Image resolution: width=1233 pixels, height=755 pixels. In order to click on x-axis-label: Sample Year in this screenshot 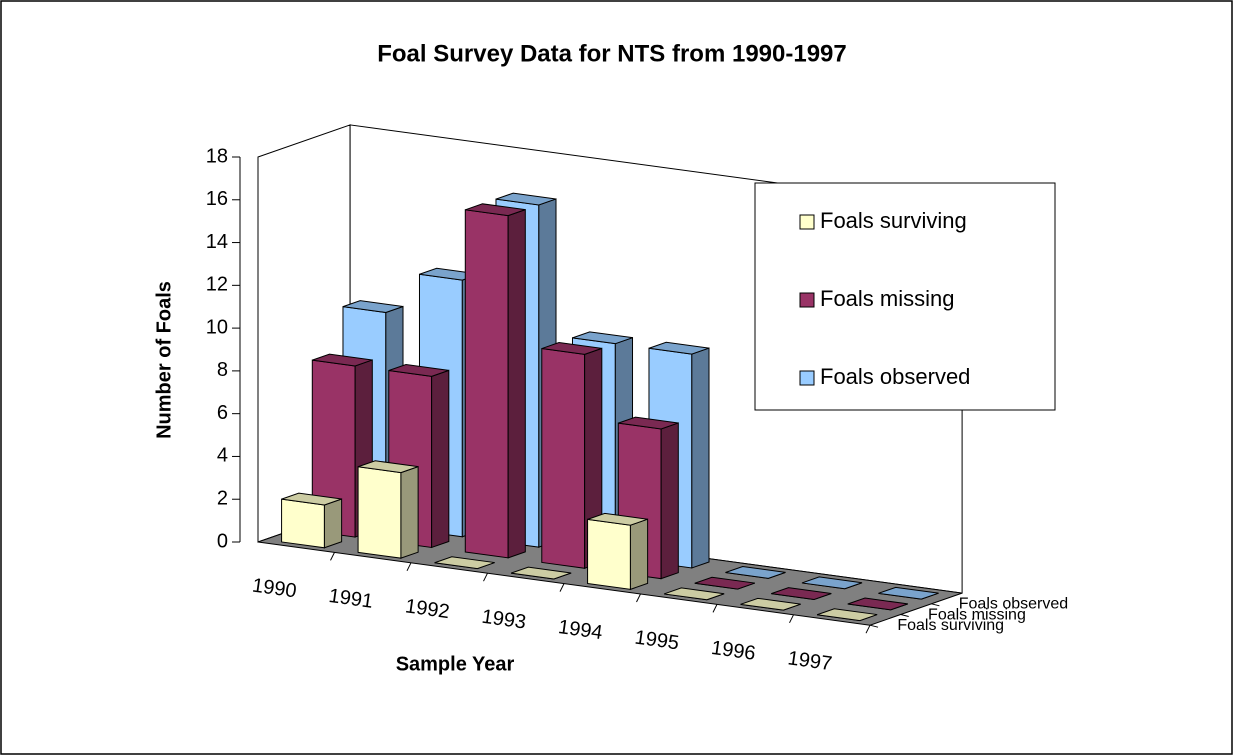, I will do `click(455, 664)`.